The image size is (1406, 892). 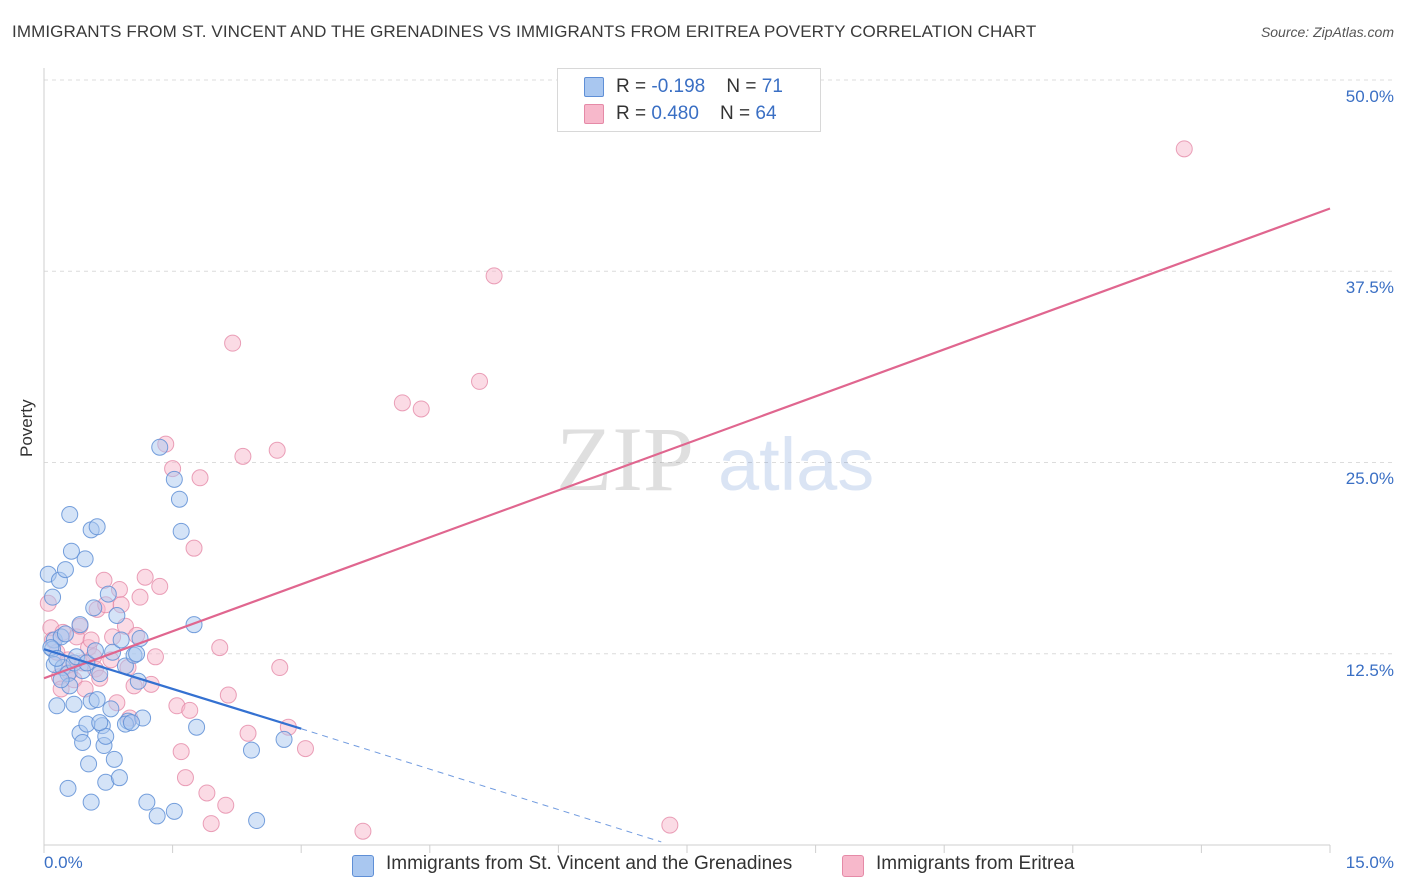 I want to click on correlation-legend: R = -0.198 N = 71 R = 0.480 N = 64, so click(x=689, y=100).